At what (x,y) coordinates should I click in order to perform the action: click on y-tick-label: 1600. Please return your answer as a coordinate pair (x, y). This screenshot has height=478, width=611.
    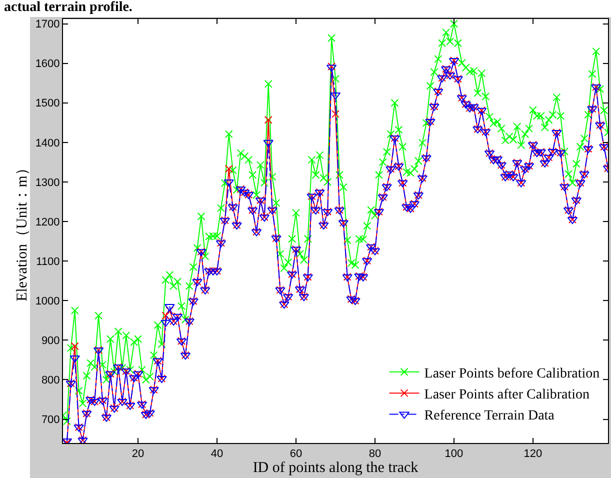
    Looking at the image, I should click on (47, 64).